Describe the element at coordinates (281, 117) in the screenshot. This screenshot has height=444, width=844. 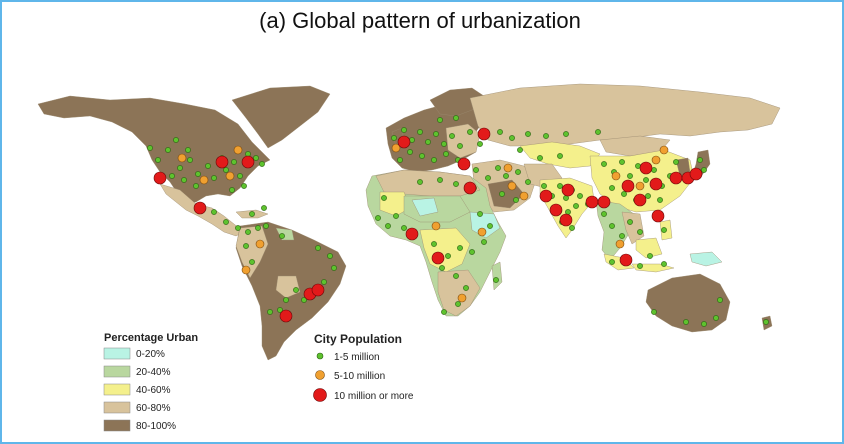
I see `greenland` at that location.